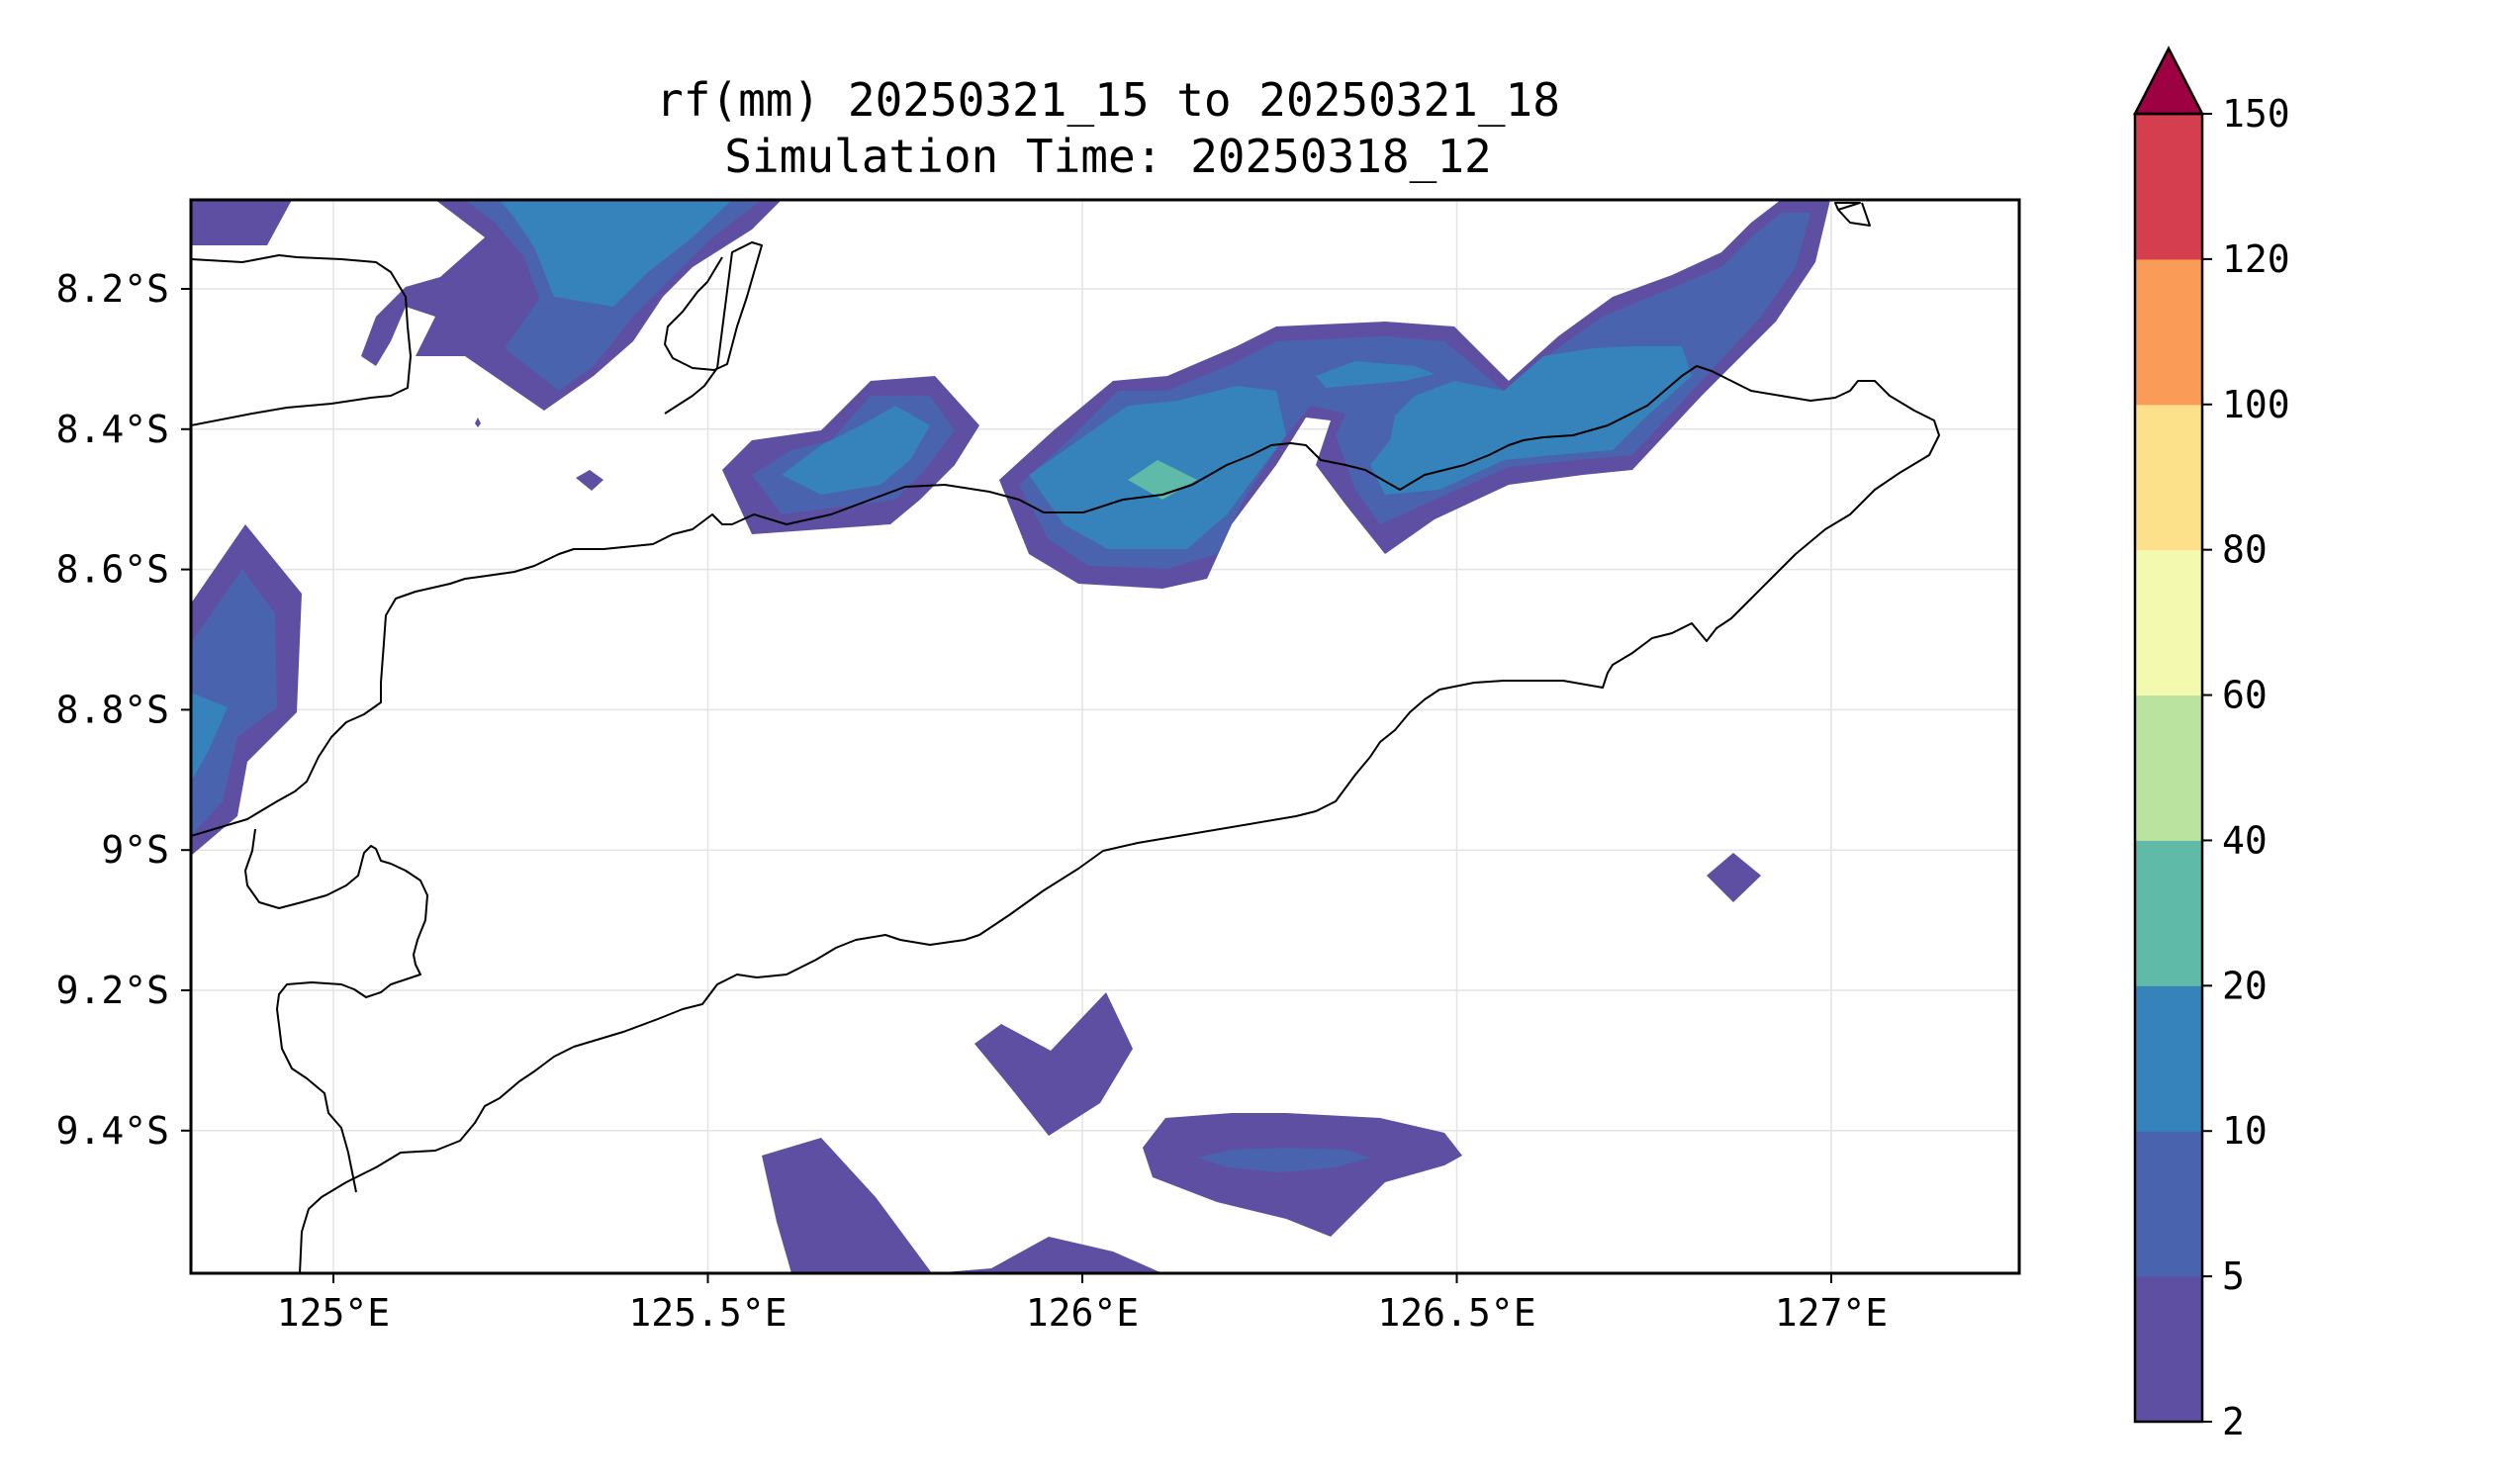  What do you see at coordinates (112, 429) in the screenshot?
I see `lat-tick-label: 8.4°S` at bounding box center [112, 429].